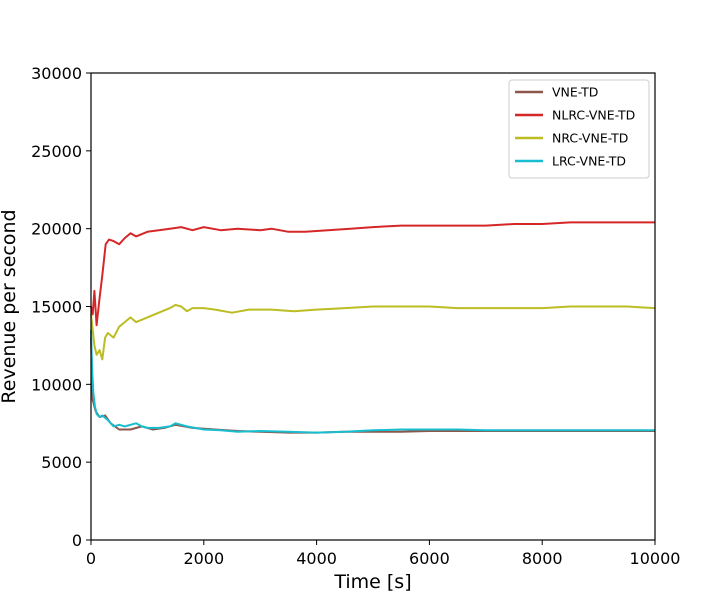 The image size is (728, 607). What do you see at coordinates (10, 306) in the screenshot?
I see `y-axis-label: Revenue per second` at bounding box center [10, 306].